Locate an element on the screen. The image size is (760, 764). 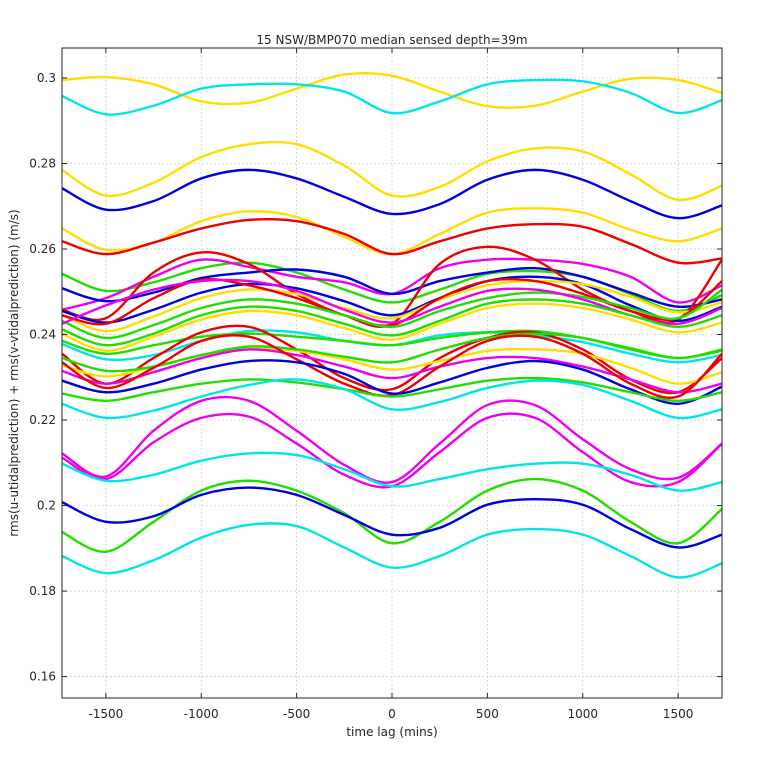
y-tick-label: 0.26 is located at coordinates (42, 249).